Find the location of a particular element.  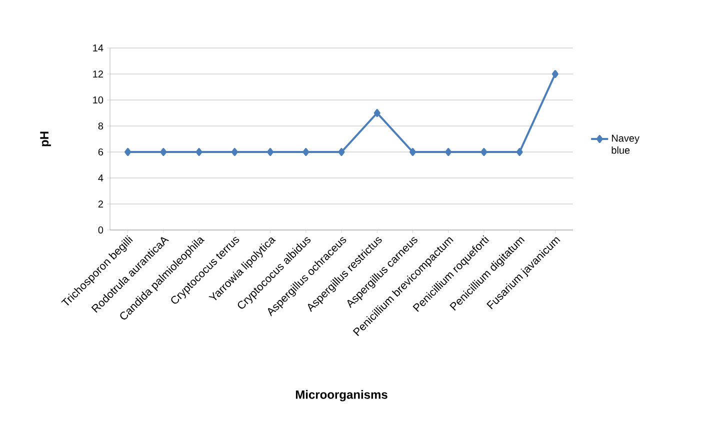

y-tick-label: 12 is located at coordinates (98, 74).